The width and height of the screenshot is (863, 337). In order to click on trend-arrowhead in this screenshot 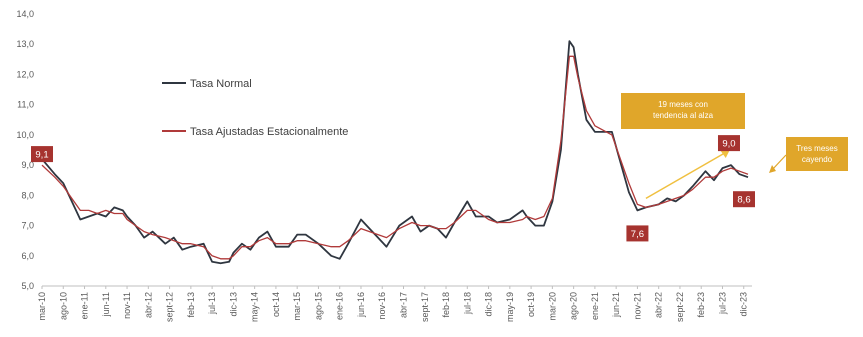, I will do `click(725, 154)`.